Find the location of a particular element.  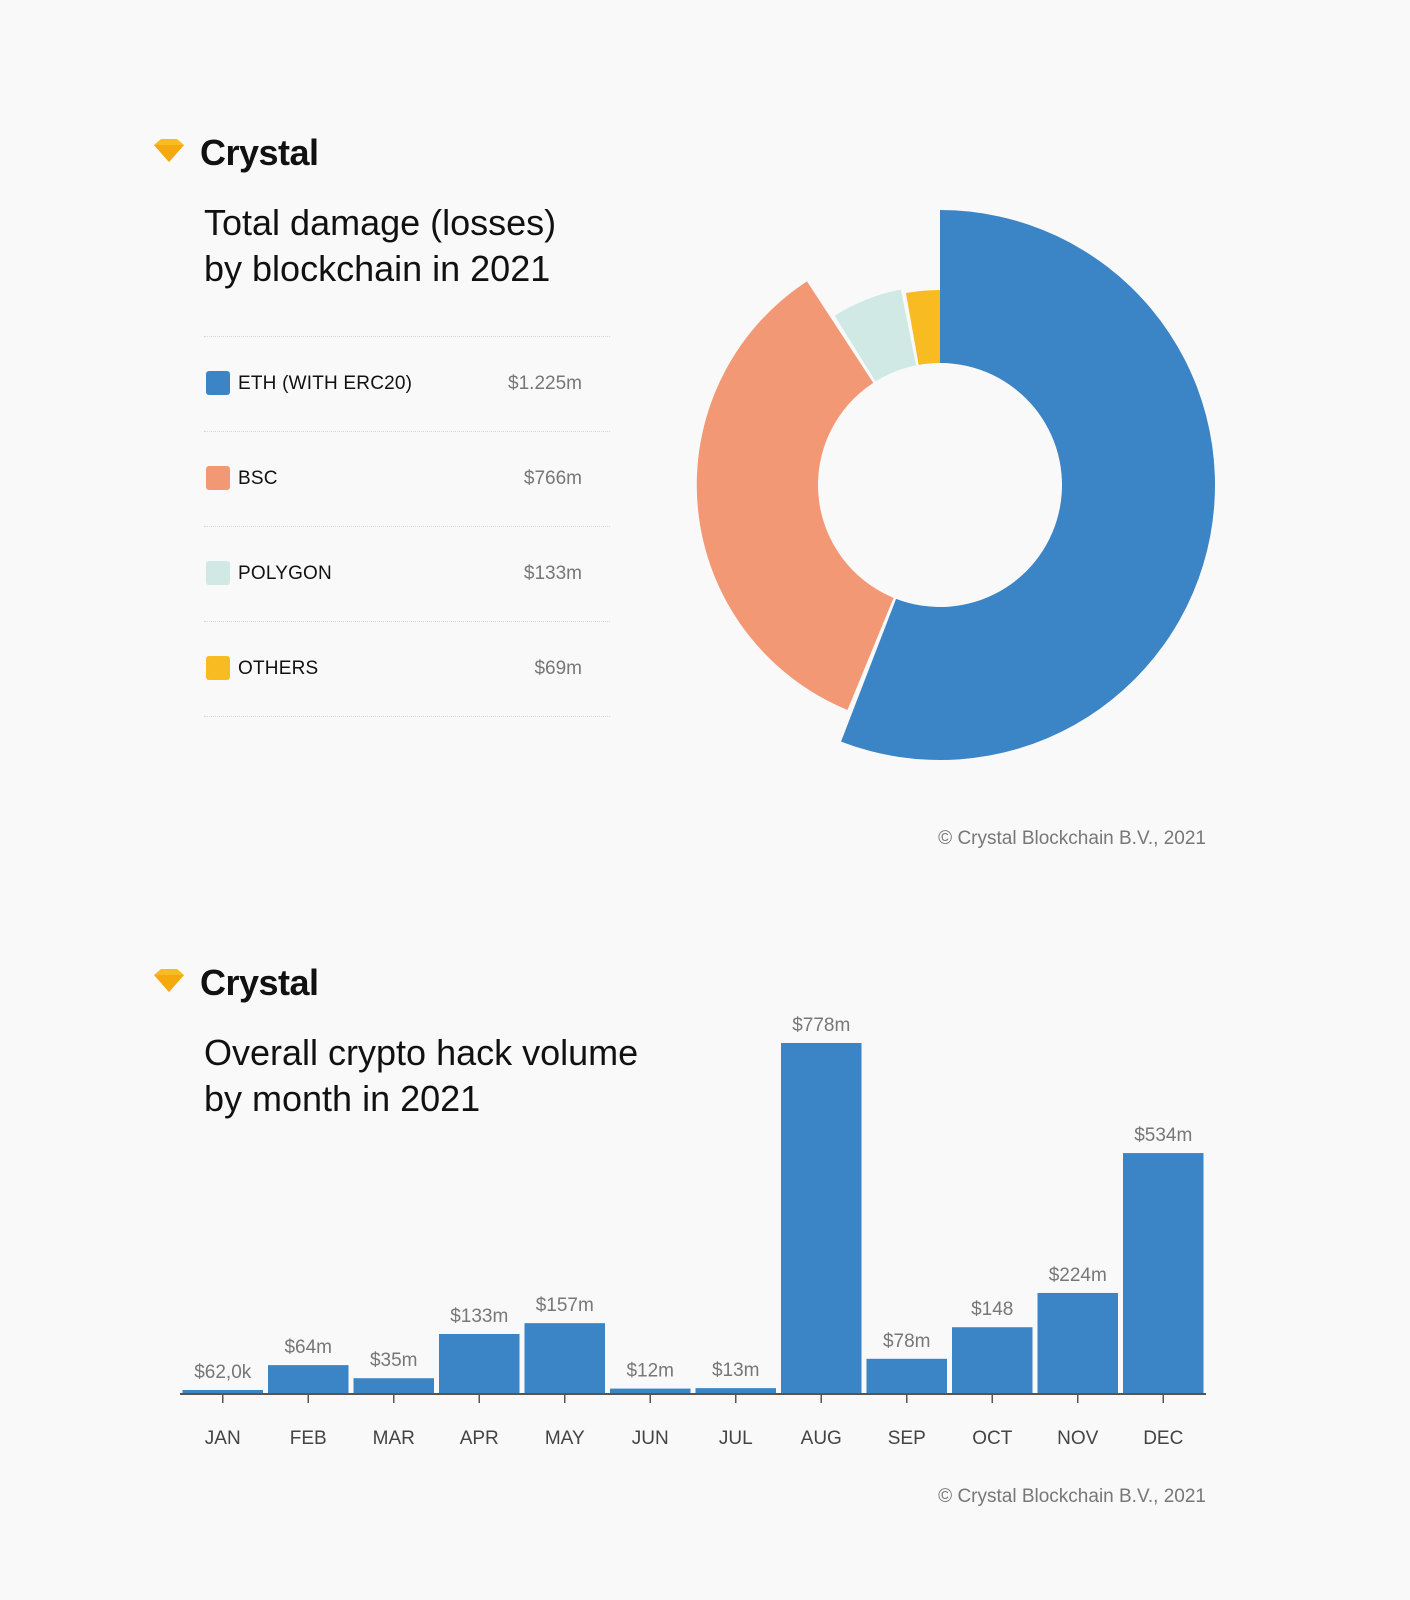

bar-may is located at coordinates (564, 1358).